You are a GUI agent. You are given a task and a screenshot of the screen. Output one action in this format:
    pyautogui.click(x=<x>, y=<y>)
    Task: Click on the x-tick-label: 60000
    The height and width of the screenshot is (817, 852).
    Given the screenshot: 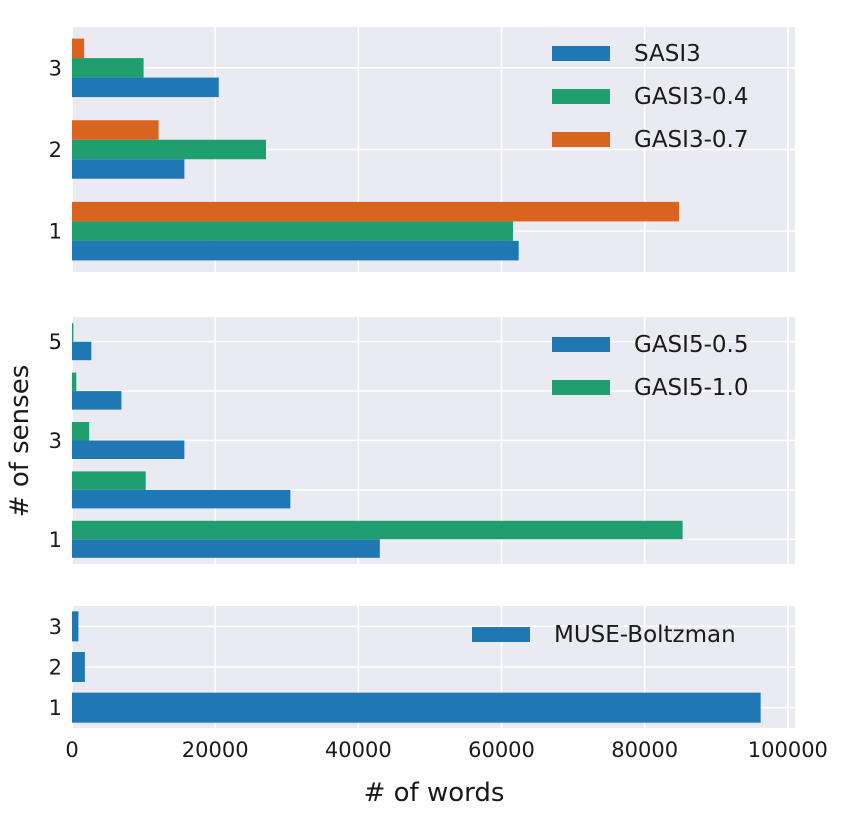 What is the action you would take?
    pyautogui.click(x=501, y=750)
    